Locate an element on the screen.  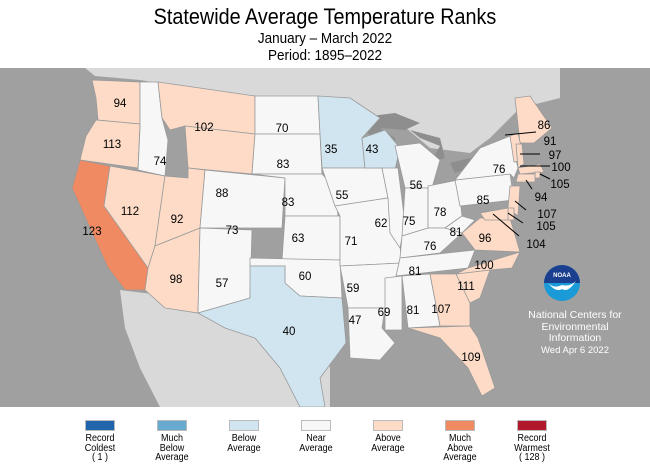
legend-item-below: Below Average is located at coordinates (244, 436).